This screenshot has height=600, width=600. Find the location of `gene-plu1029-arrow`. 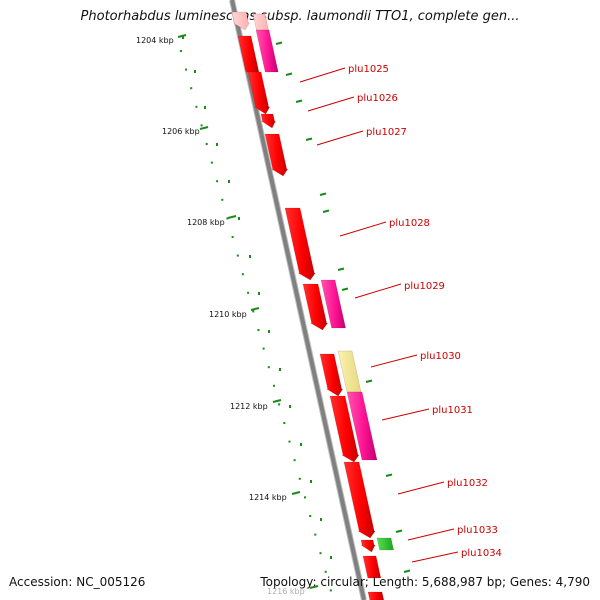

gene-plu1029-arrow is located at coordinates (315, 307).